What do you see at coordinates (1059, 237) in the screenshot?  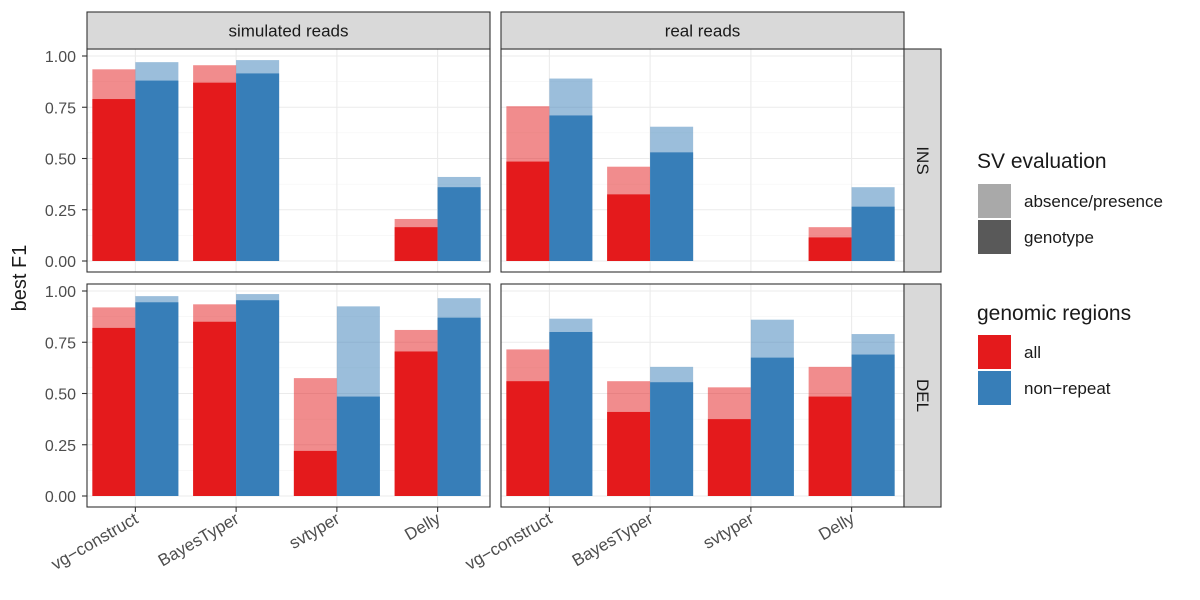 I see `legend-label: genotype` at bounding box center [1059, 237].